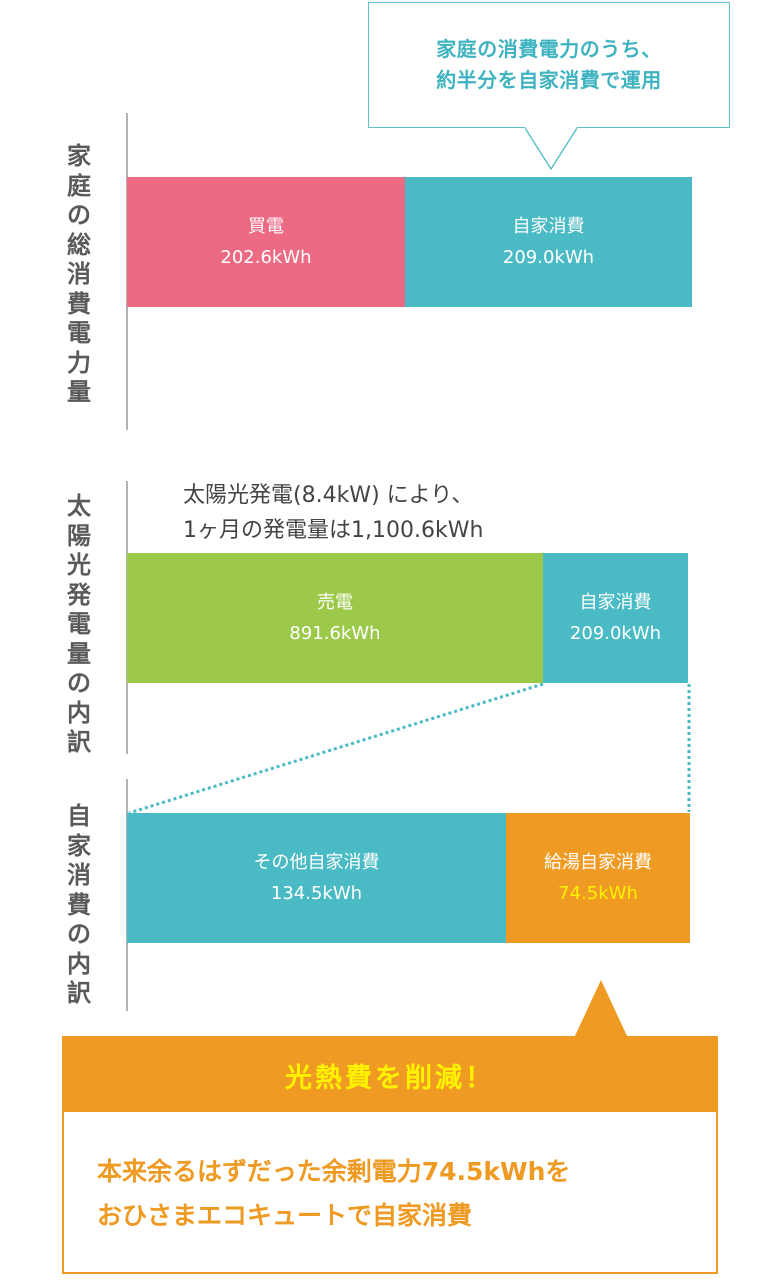 The height and width of the screenshot is (1280, 780). What do you see at coordinates (316, 862) in the screenshot?
I see `bar-other-self-consumption-label: その他自家消費` at bounding box center [316, 862].